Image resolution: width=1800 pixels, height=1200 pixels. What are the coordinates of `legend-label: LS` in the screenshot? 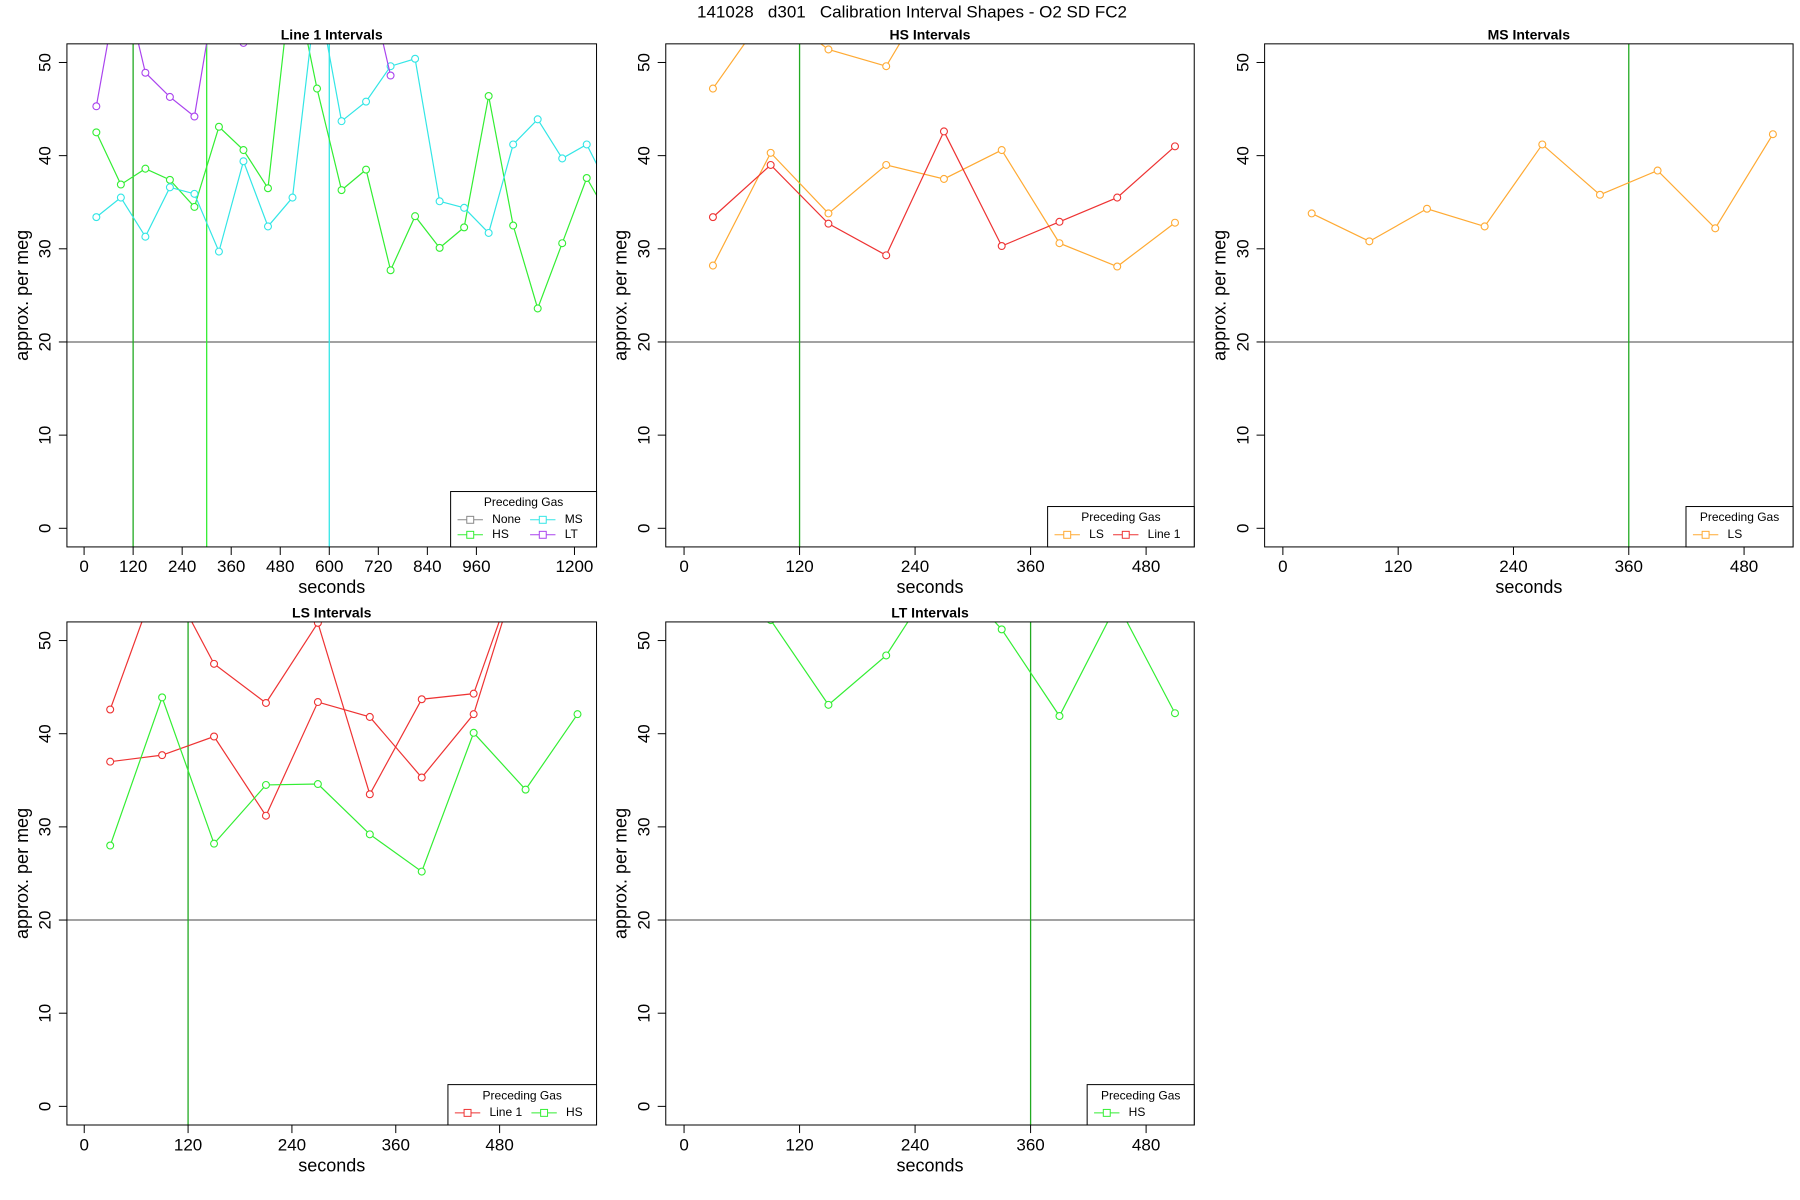 It's located at (1735, 534).